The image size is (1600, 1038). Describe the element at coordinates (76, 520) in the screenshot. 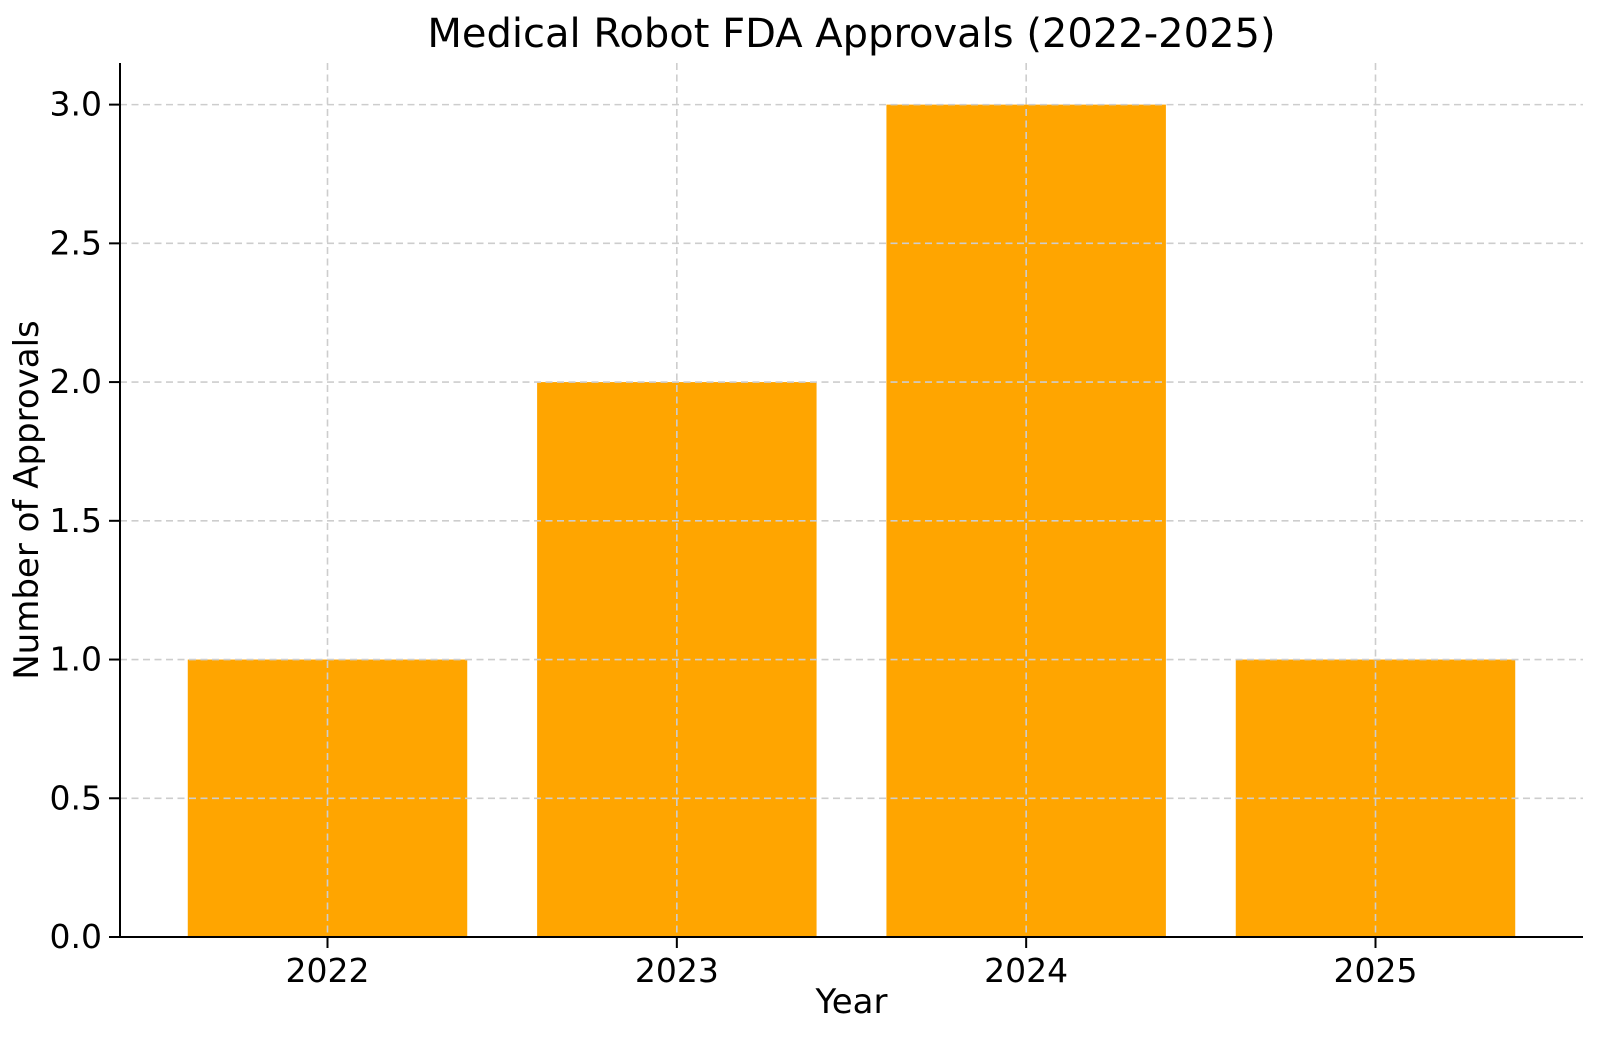

I see `y-tick-label: 1.5` at that location.